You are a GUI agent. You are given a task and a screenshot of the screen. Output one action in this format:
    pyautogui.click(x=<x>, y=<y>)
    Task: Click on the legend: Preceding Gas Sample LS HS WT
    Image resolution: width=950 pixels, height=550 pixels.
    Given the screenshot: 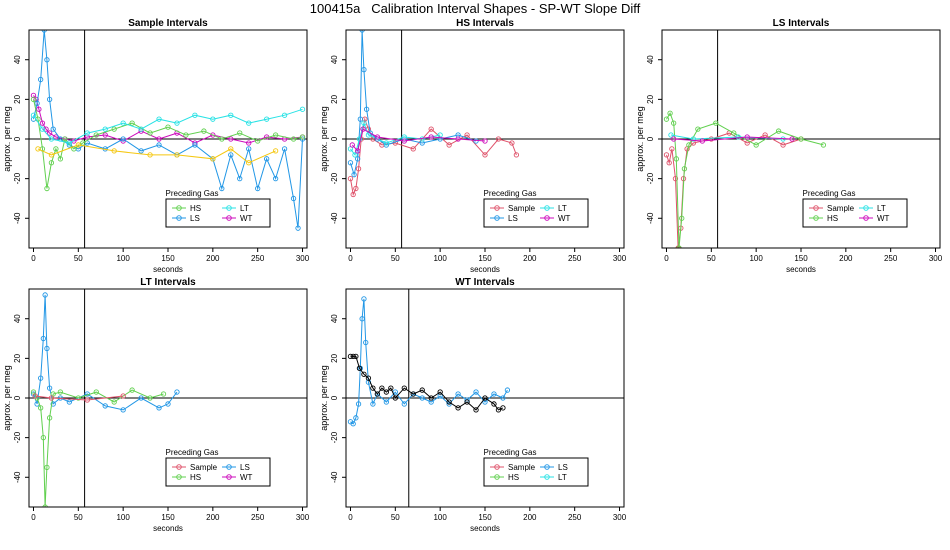 What is the action you would take?
    pyautogui.click(x=218, y=467)
    